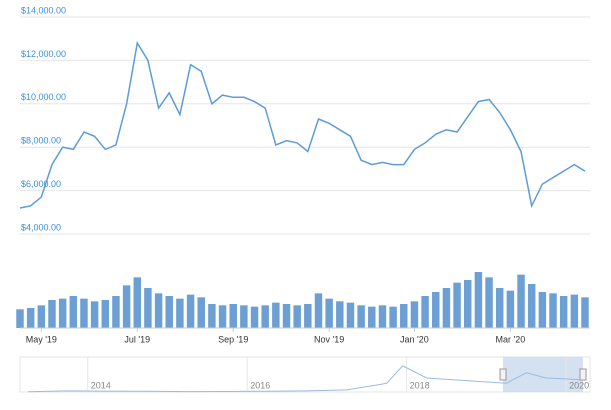 The image size is (611, 410). What do you see at coordinates (41, 184) in the screenshot?
I see `y-tick-label: $6,000.00` at bounding box center [41, 184].